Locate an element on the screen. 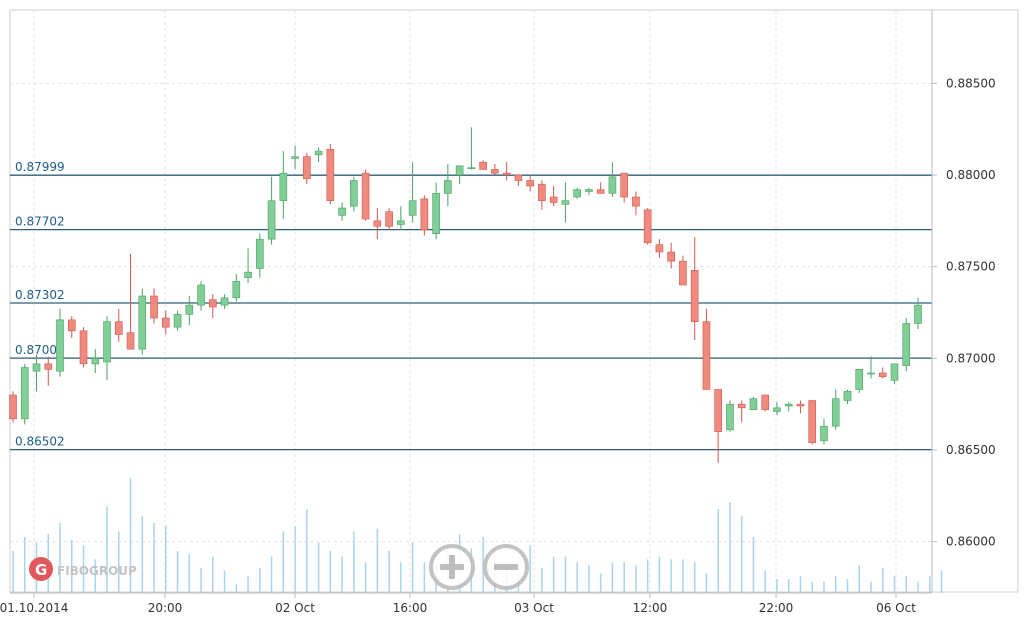  y-tick-label: 0.88500 is located at coordinates (971, 83).